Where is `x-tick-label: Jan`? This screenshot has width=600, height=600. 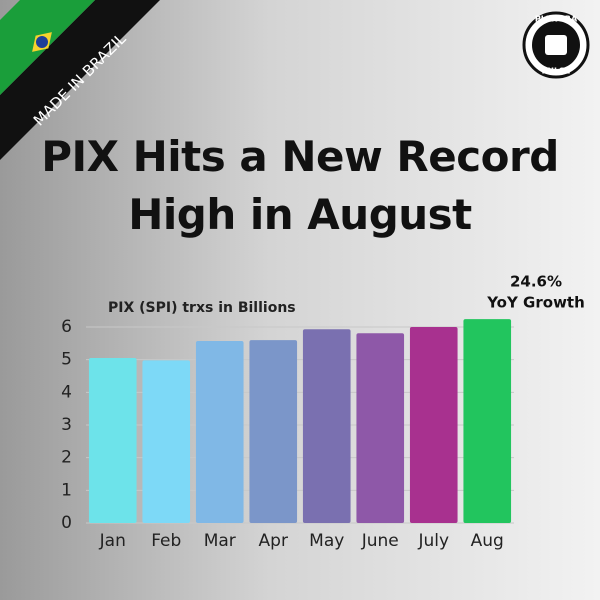 x-tick-label: Jan is located at coordinates (112, 541).